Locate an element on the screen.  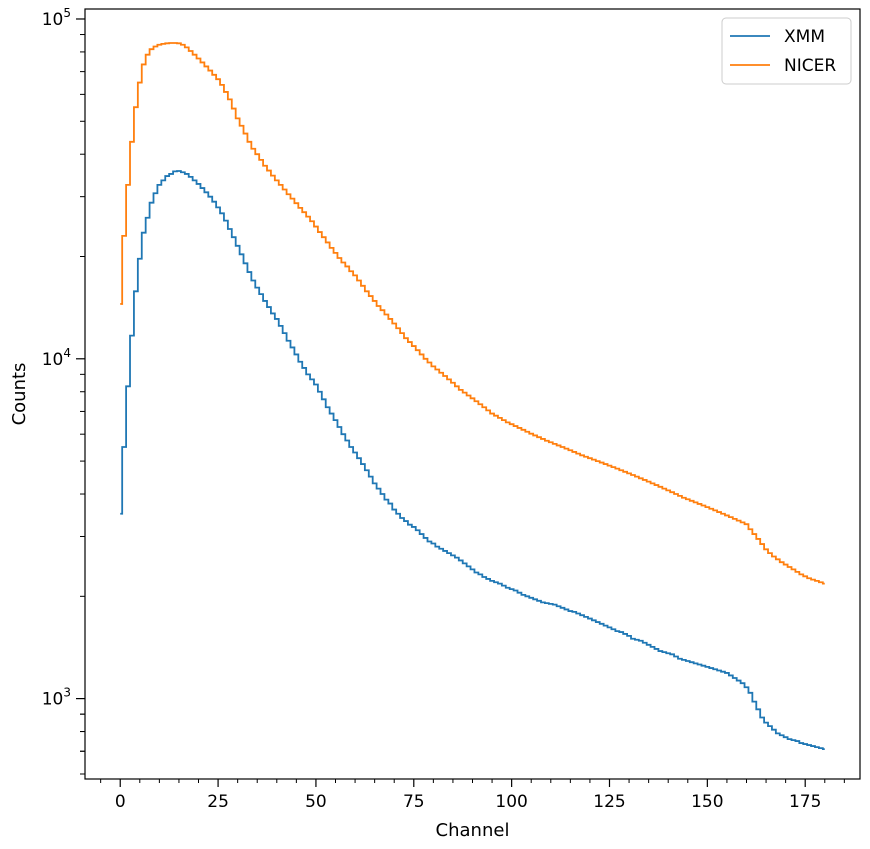
y-tick-label: 10⁴ is located at coordinates (56, 358).